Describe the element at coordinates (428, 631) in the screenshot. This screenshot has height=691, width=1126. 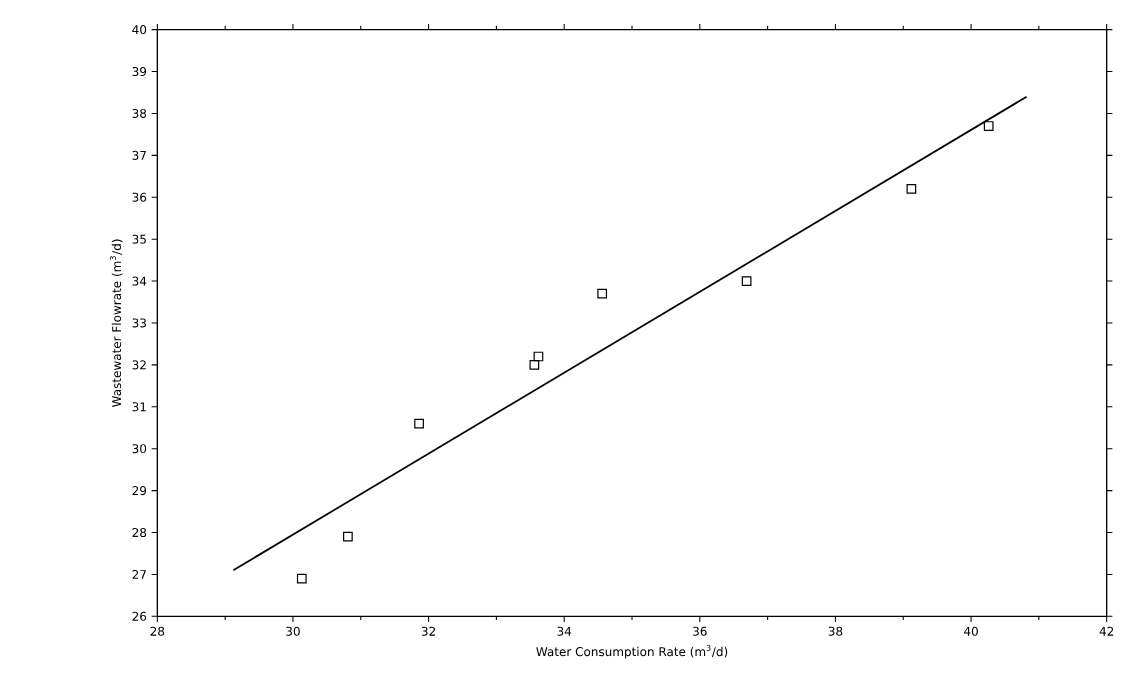
I see `x-tick-label: 32` at that location.